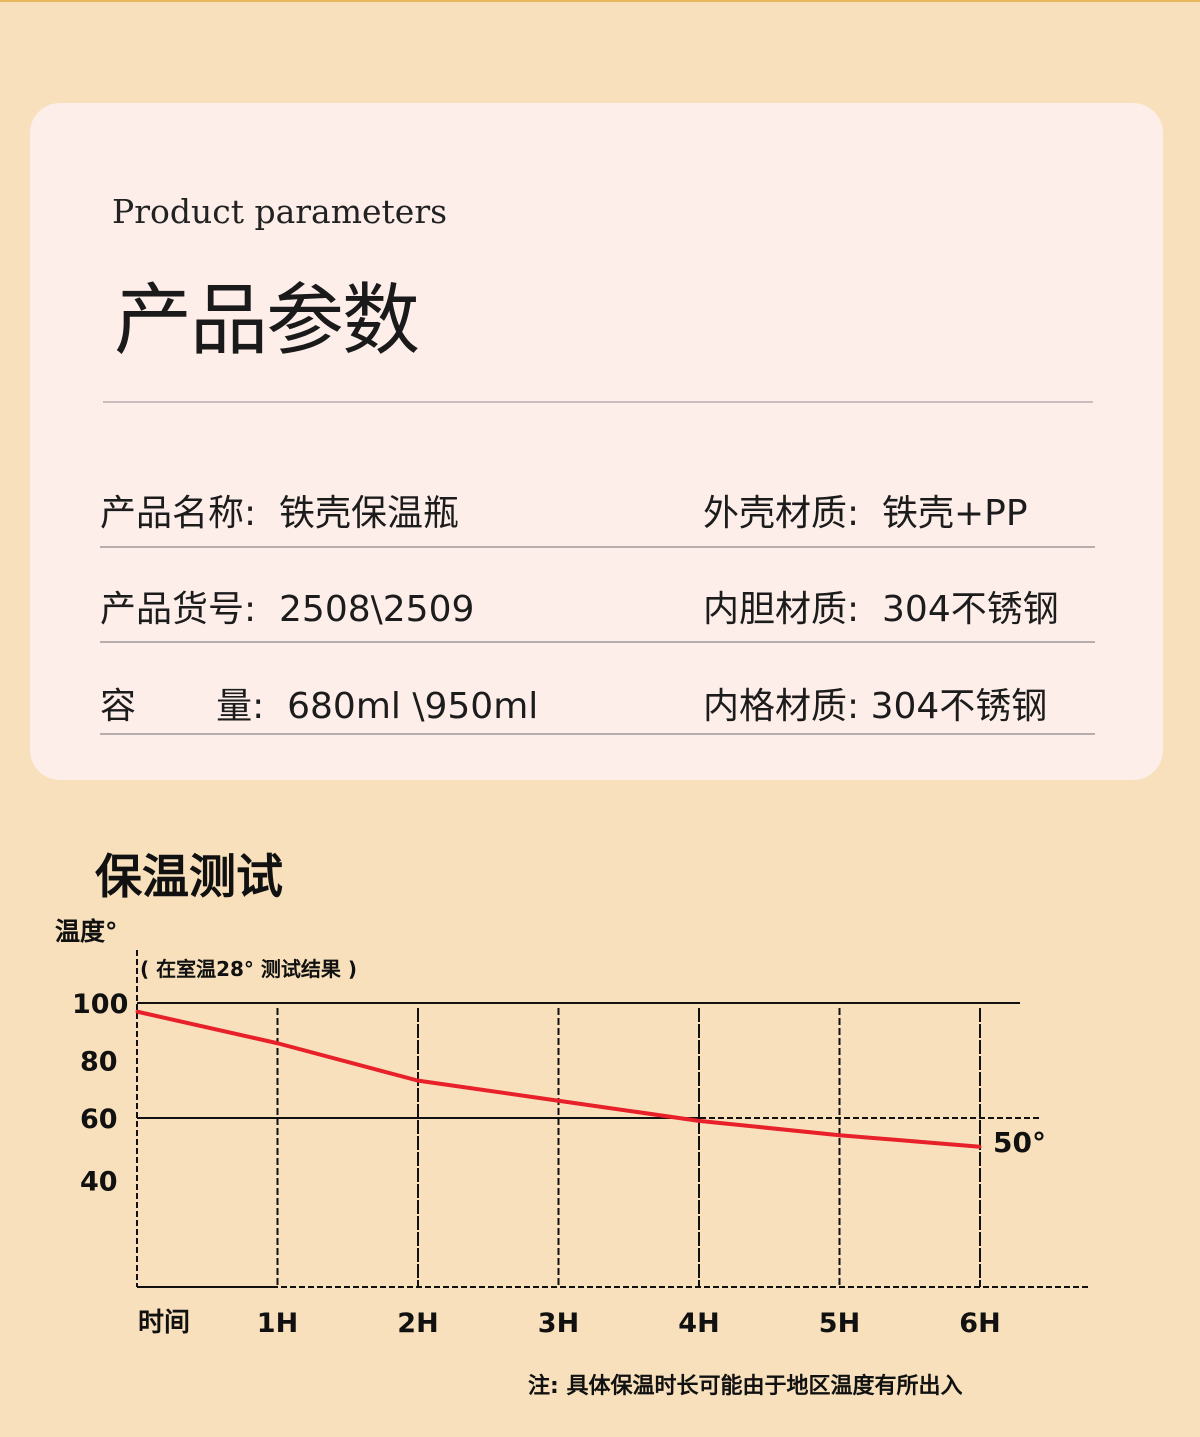 This screenshot has height=1437, width=1200. What do you see at coordinates (248, 969) in the screenshot?
I see `chart-subtitle: ( 在室温28° 测试结果 )` at bounding box center [248, 969].